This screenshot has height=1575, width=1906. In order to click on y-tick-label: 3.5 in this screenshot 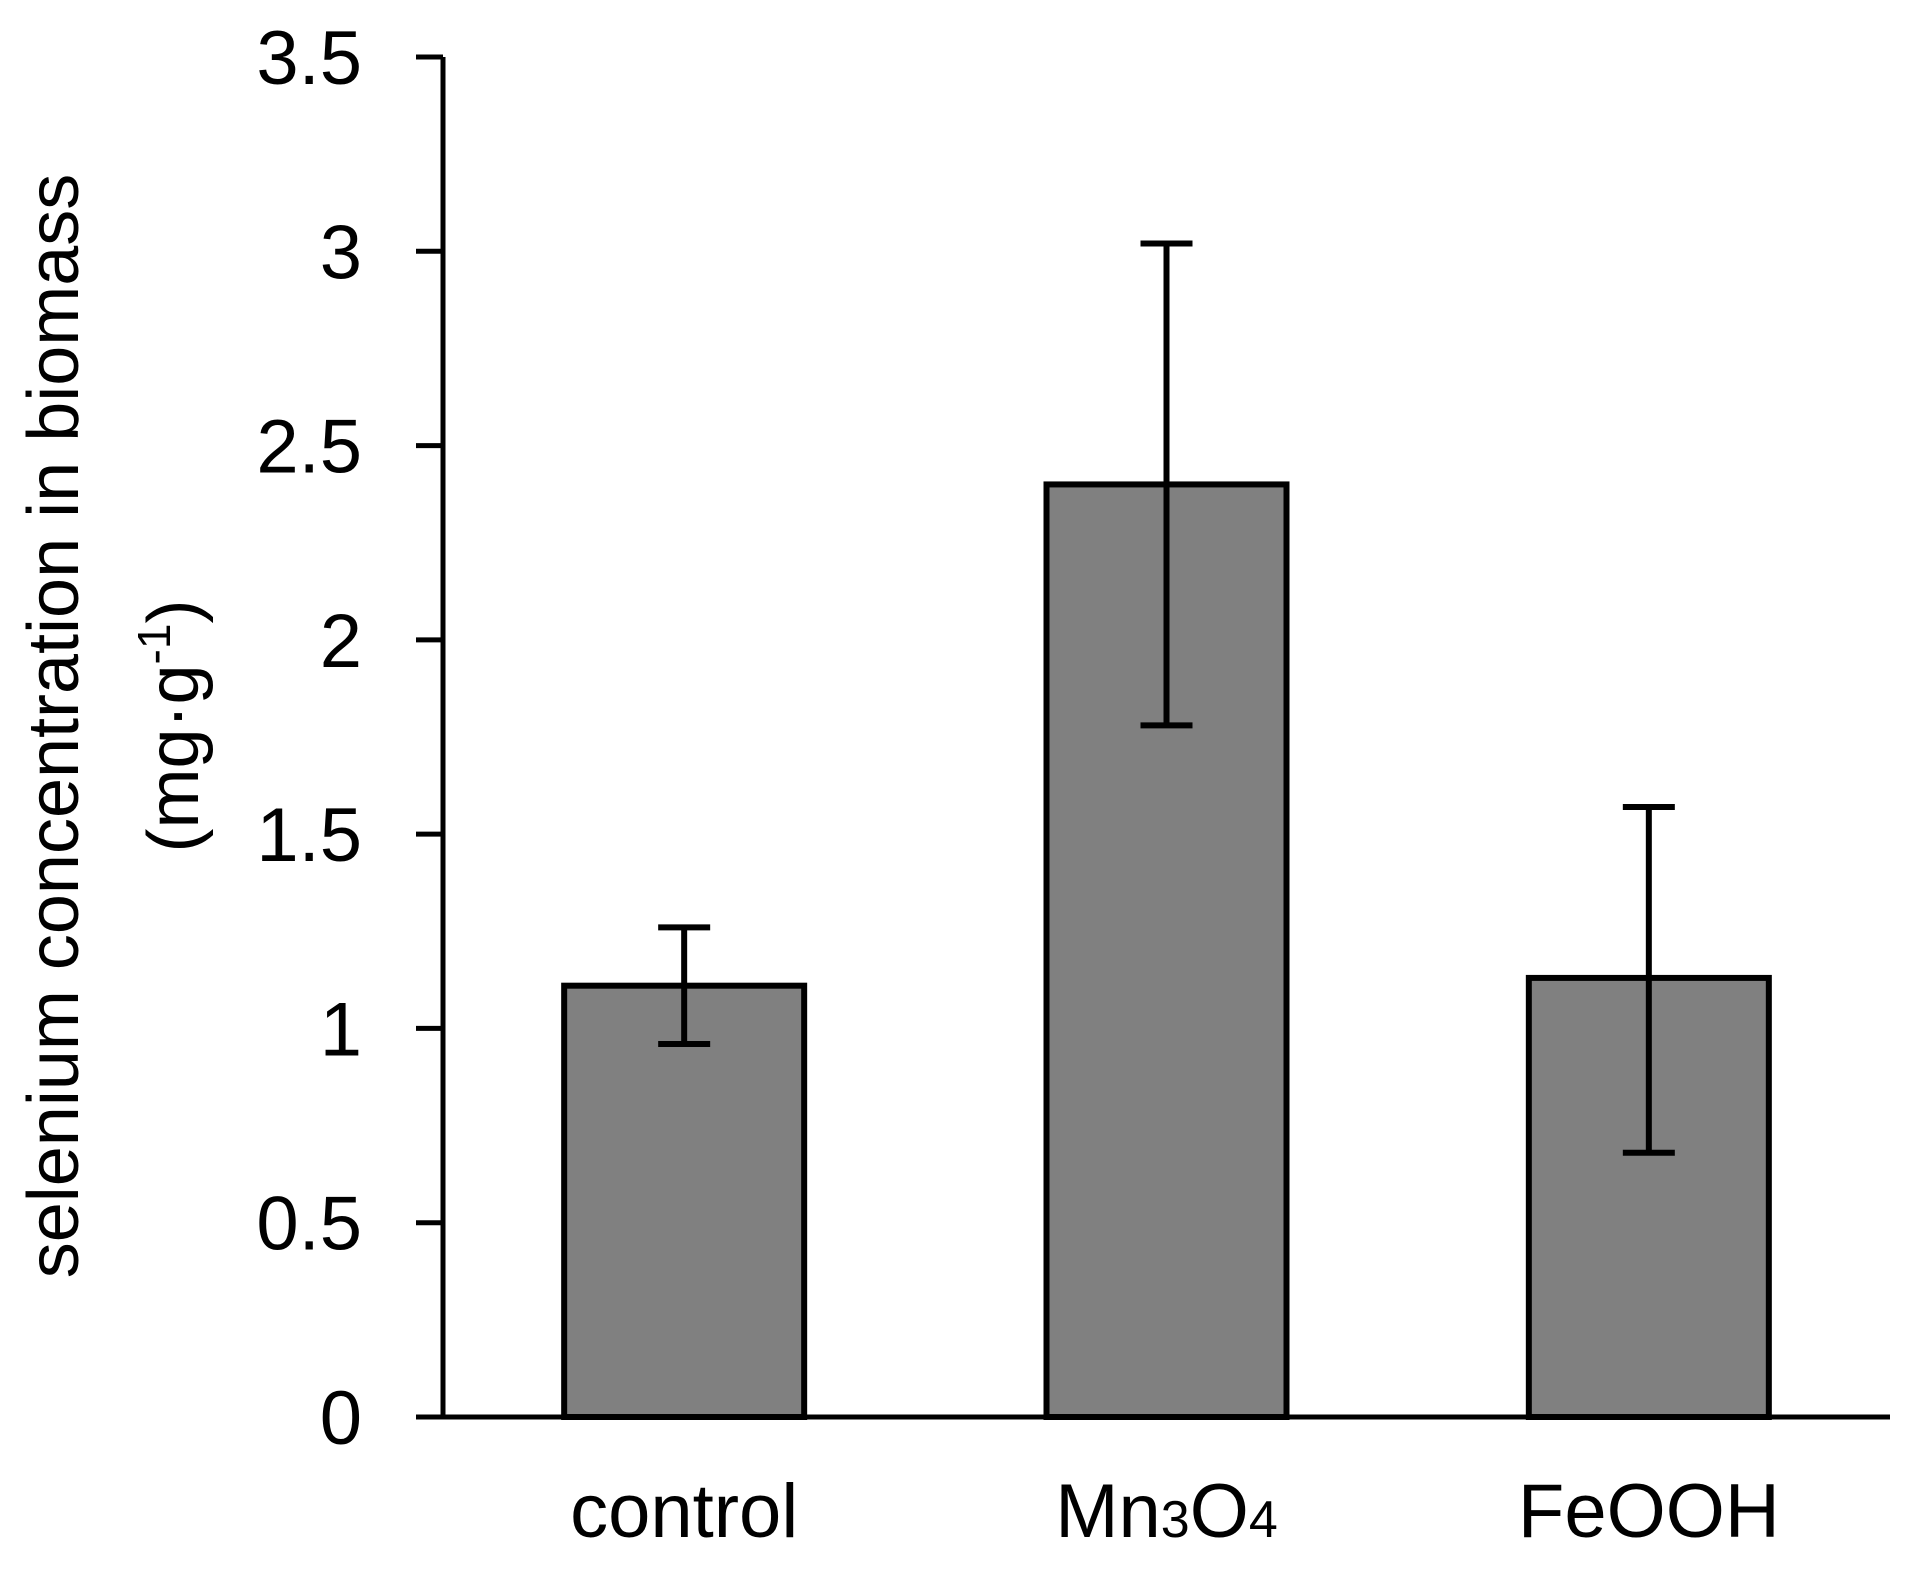, I will do `click(309, 58)`.